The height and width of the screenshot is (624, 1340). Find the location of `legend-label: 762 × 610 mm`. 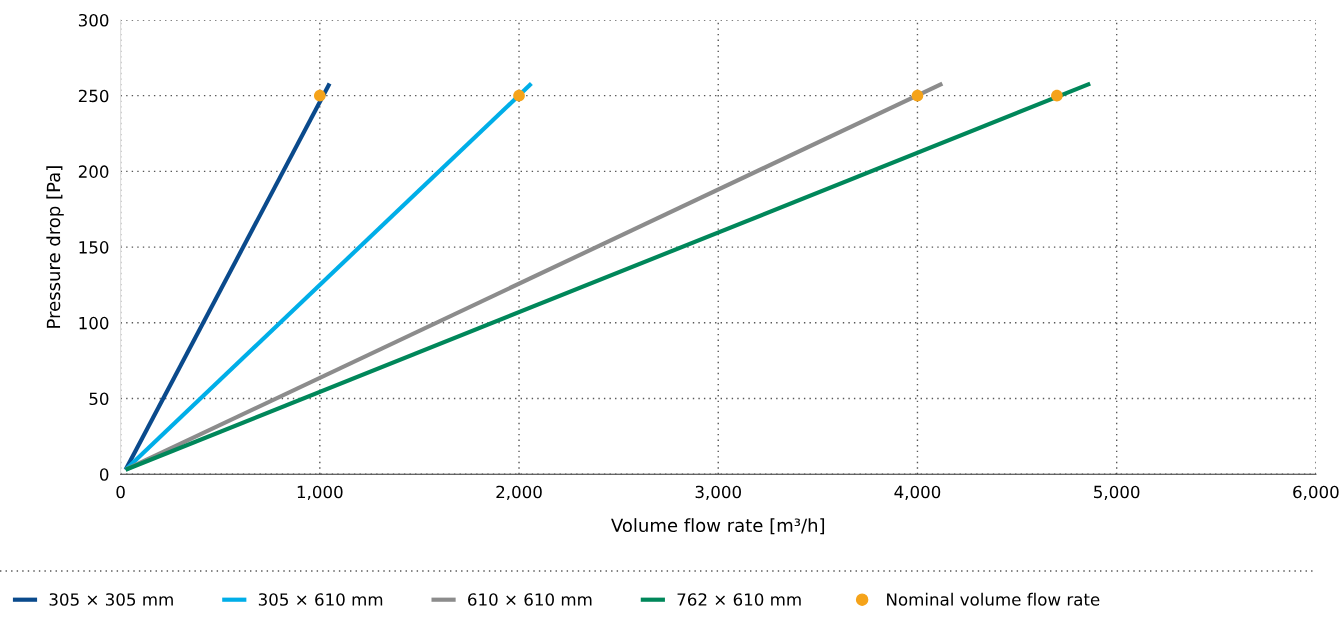

legend-label: 762 × 610 mm is located at coordinates (739, 599).